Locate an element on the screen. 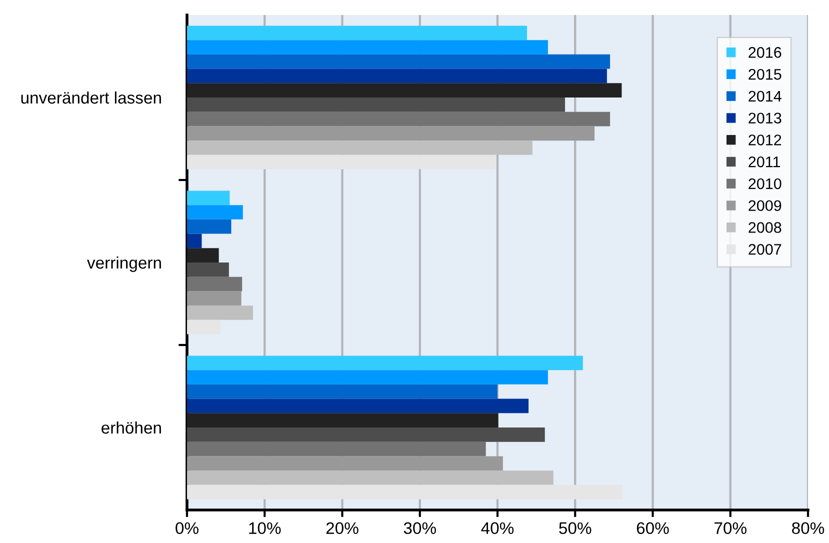  x-tick-label: 70% is located at coordinates (730, 528).